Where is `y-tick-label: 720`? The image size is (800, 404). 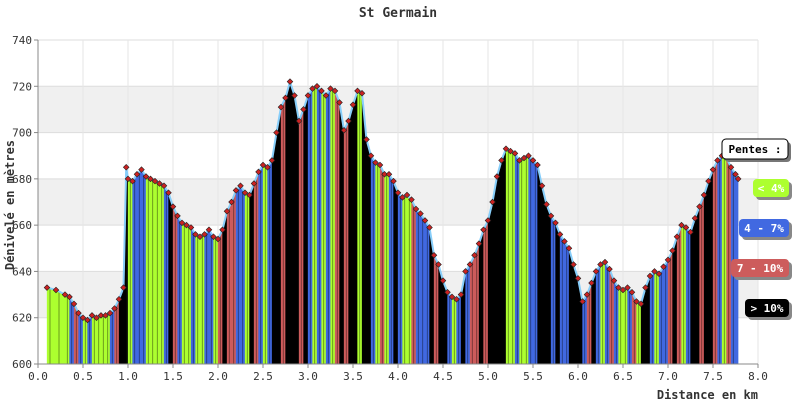 y-tick-label: 720 is located at coordinates (22, 86).